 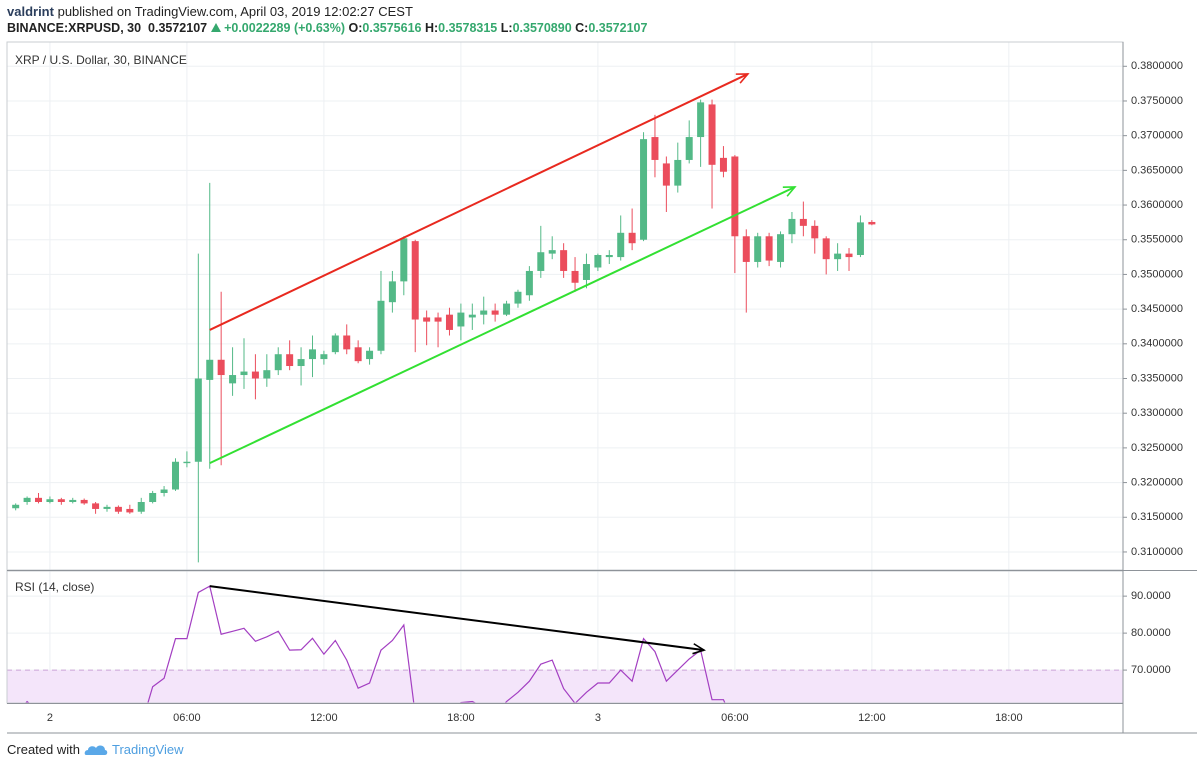 I want to click on x-tick-label: 3, so click(x=598, y=718).